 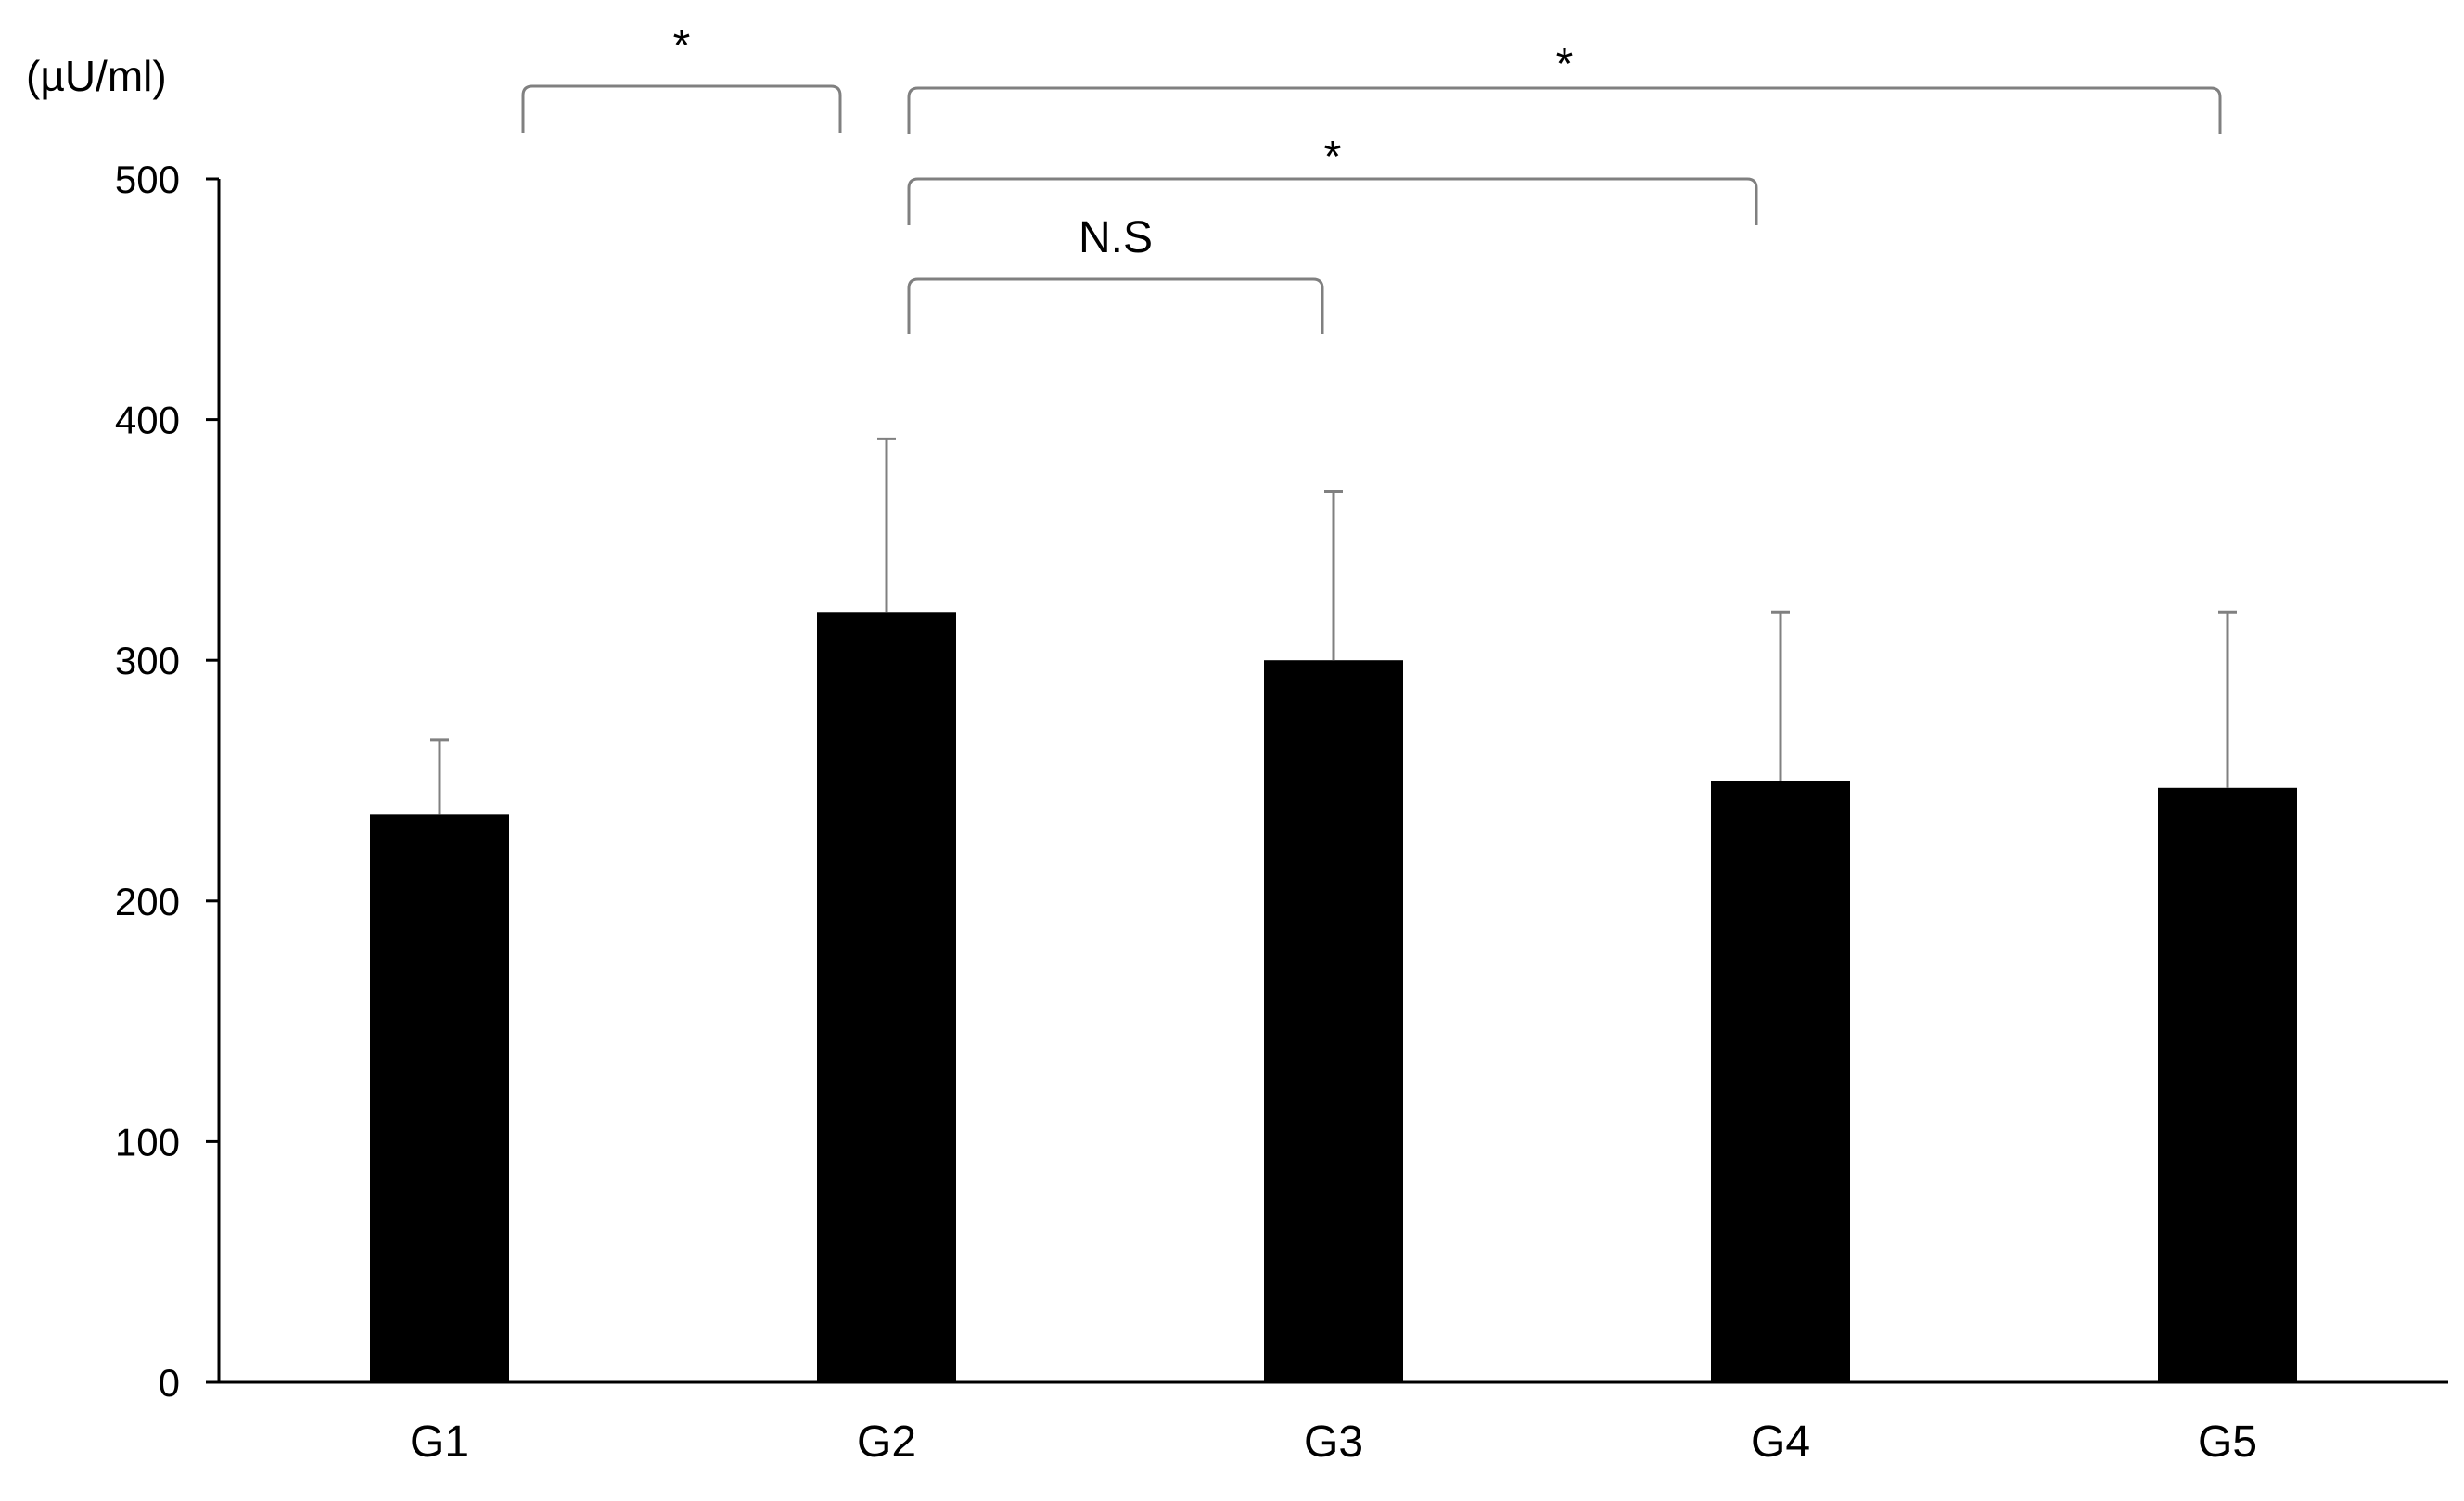 What do you see at coordinates (169, 1383) in the screenshot?
I see `y-tick-label: 0` at bounding box center [169, 1383].